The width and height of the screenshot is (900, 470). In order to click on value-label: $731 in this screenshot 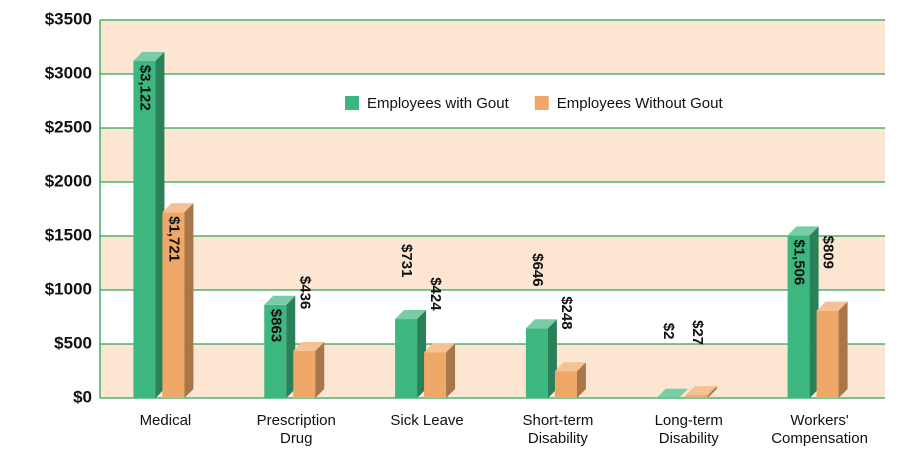, I will do `click(406, 260)`.